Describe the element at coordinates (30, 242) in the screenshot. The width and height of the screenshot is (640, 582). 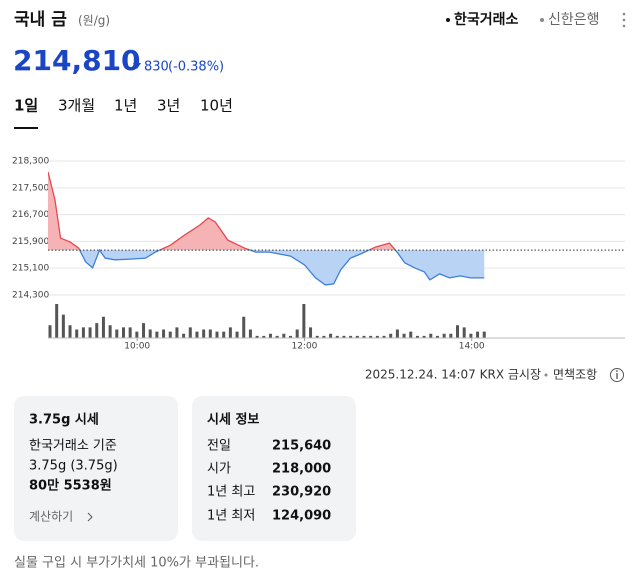
I see `y-tick-label: 215,900` at that location.